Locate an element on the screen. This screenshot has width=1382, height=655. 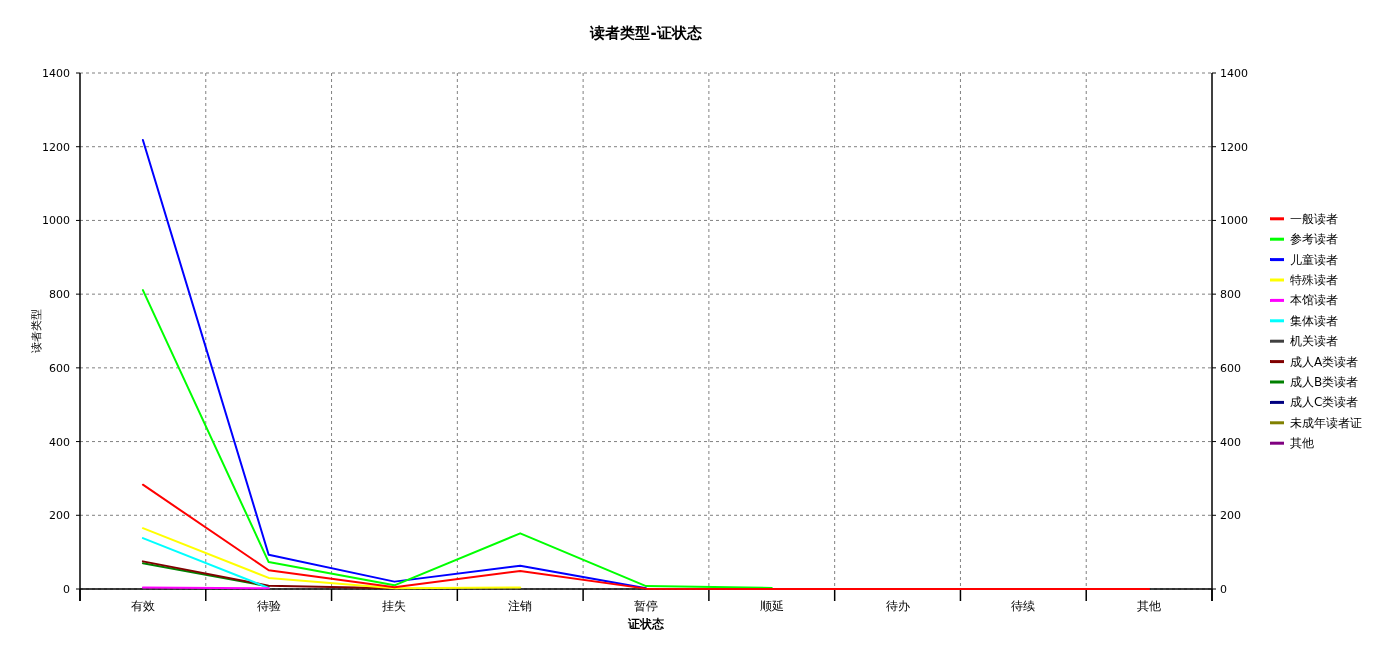
y2-tick-label: 400 is located at coordinates (1230, 442).